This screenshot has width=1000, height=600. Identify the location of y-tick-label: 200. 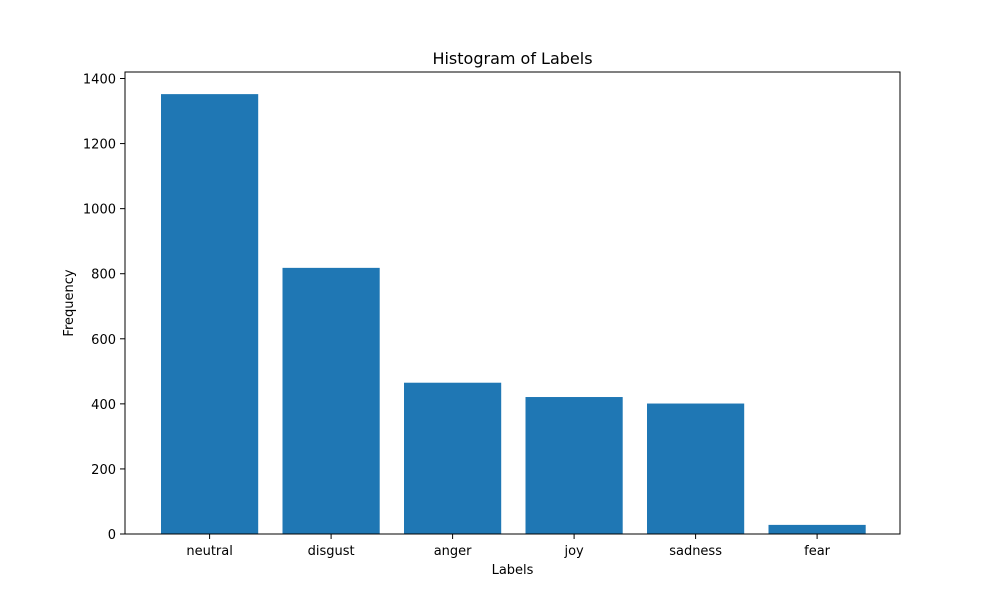
(103, 470).